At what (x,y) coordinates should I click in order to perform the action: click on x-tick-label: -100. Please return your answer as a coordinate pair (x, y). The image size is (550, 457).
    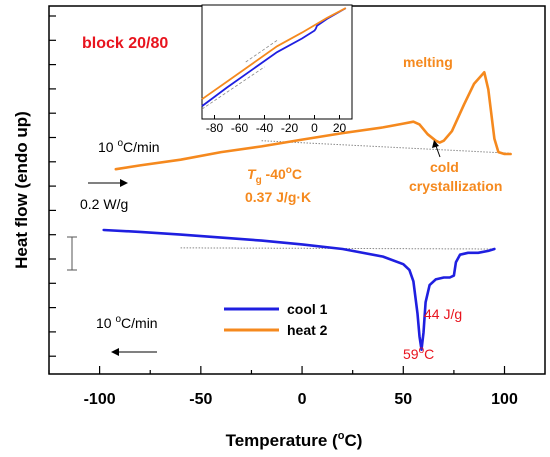
    Looking at the image, I should click on (100, 399).